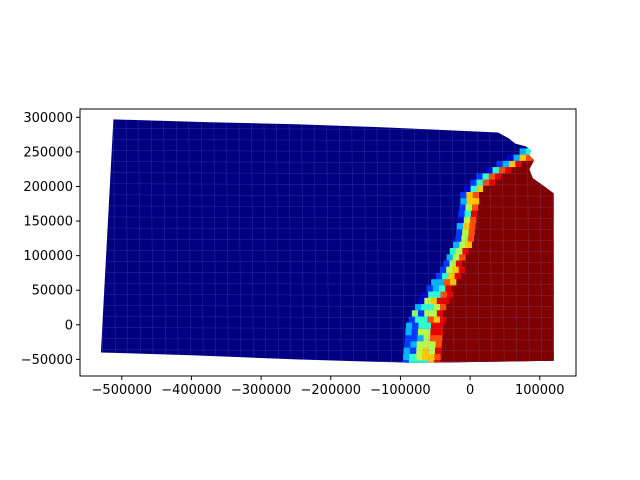 The width and height of the screenshot is (640, 480). I want to click on y-tick-label: 250000, so click(48, 152).